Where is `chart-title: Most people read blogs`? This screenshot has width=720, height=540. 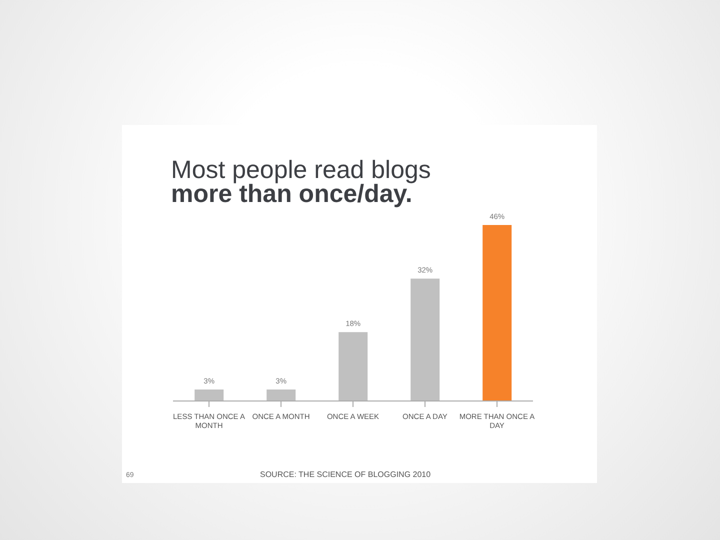
chart-title: Most people read blogs is located at coordinates (301, 170).